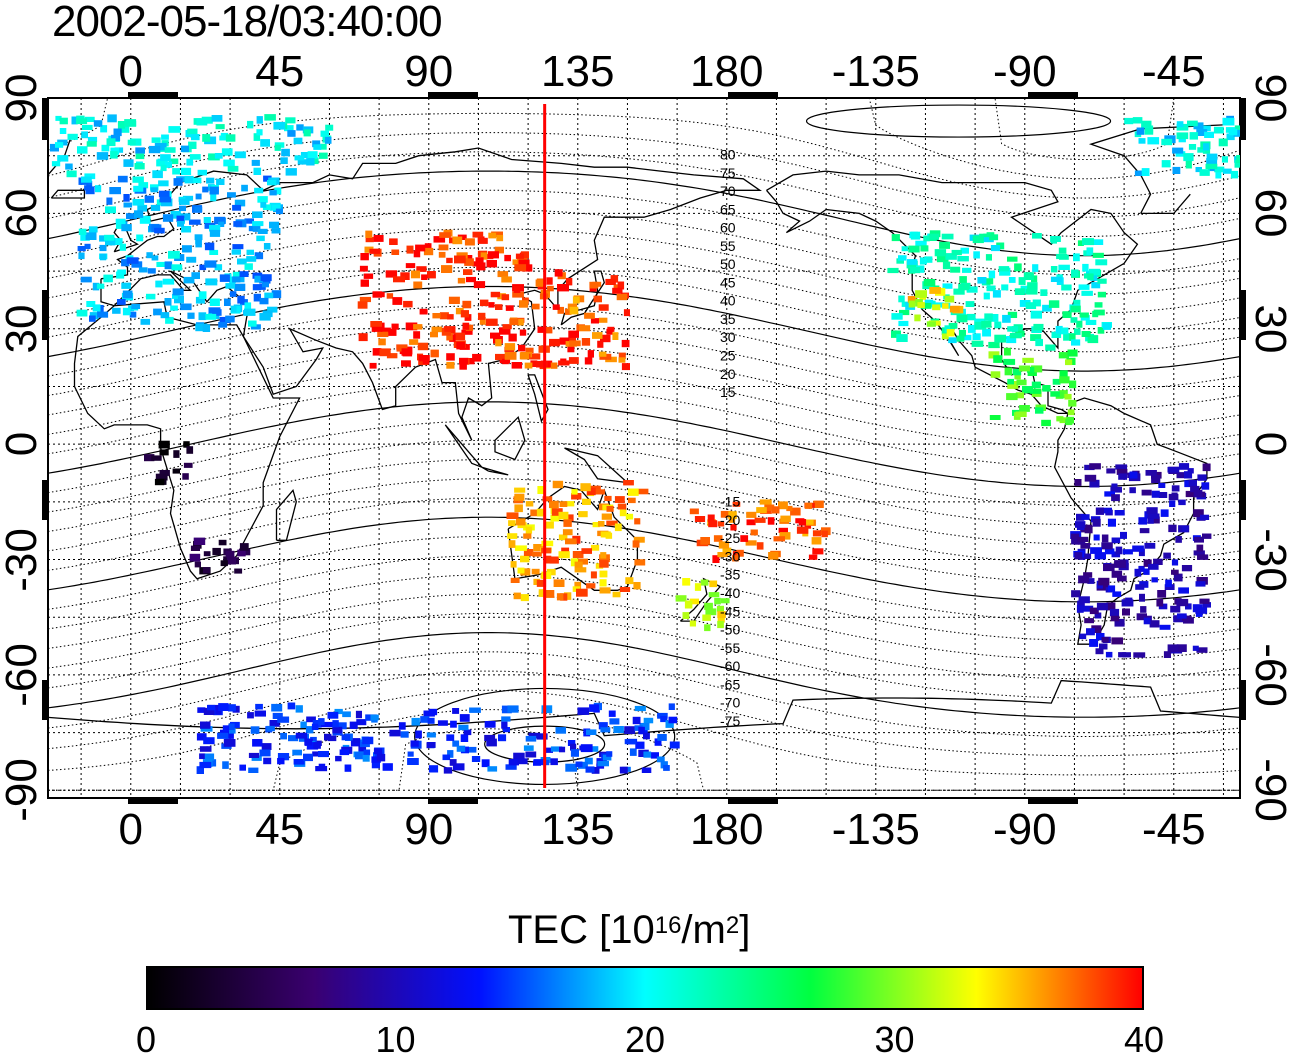 Image resolution: width=1292 pixels, height=1060 pixels. What do you see at coordinates (730, 666) in the screenshot?
I see `mlat-label: -60` at bounding box center [730, 666].